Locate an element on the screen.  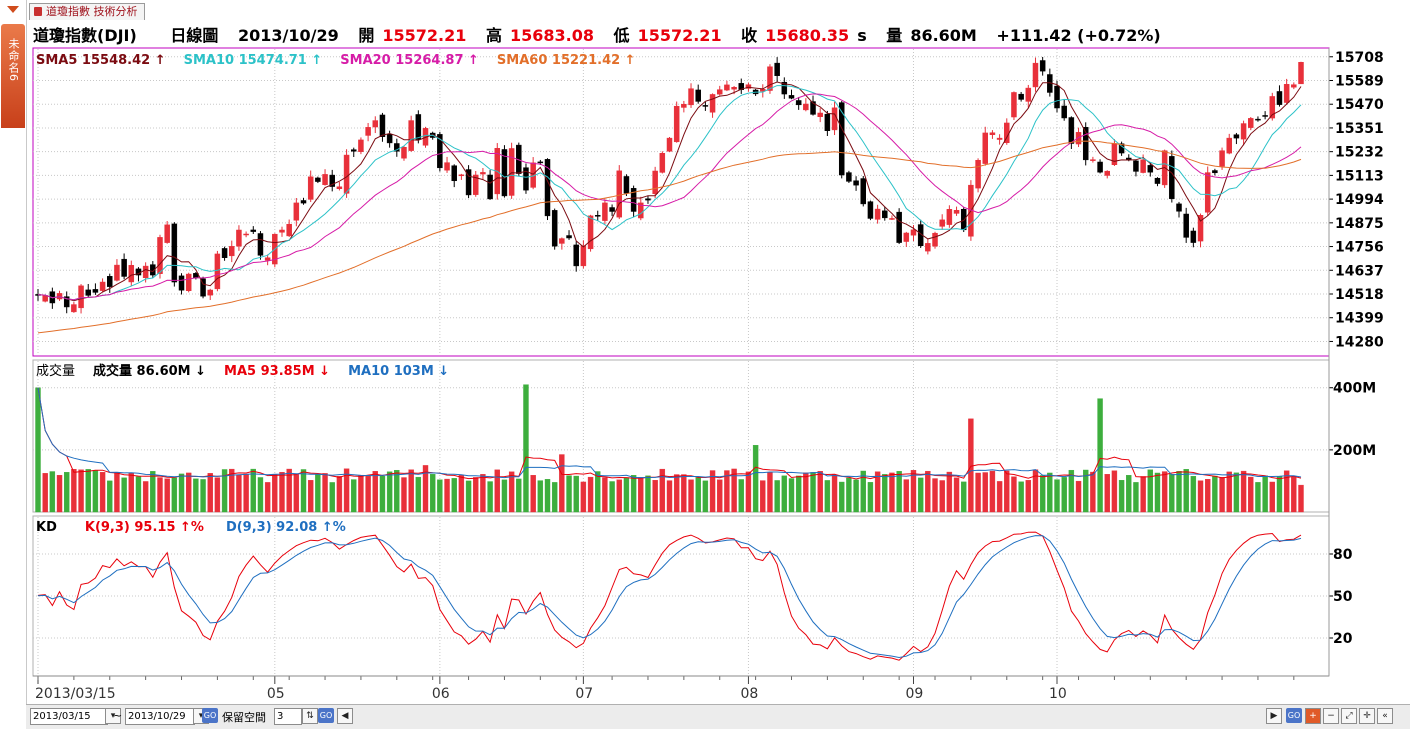
start-date-dropdown-icon: ▾ is located at coordinates (113, 716).